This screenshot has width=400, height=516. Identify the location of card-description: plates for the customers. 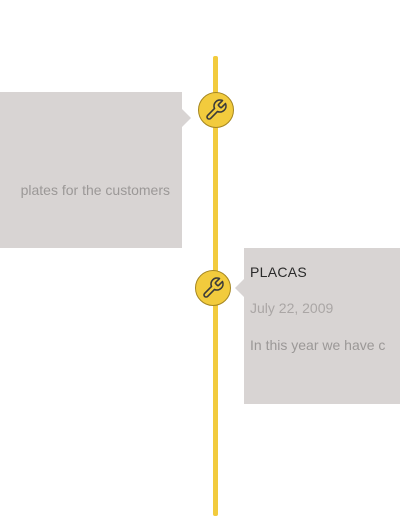
(95, 190).